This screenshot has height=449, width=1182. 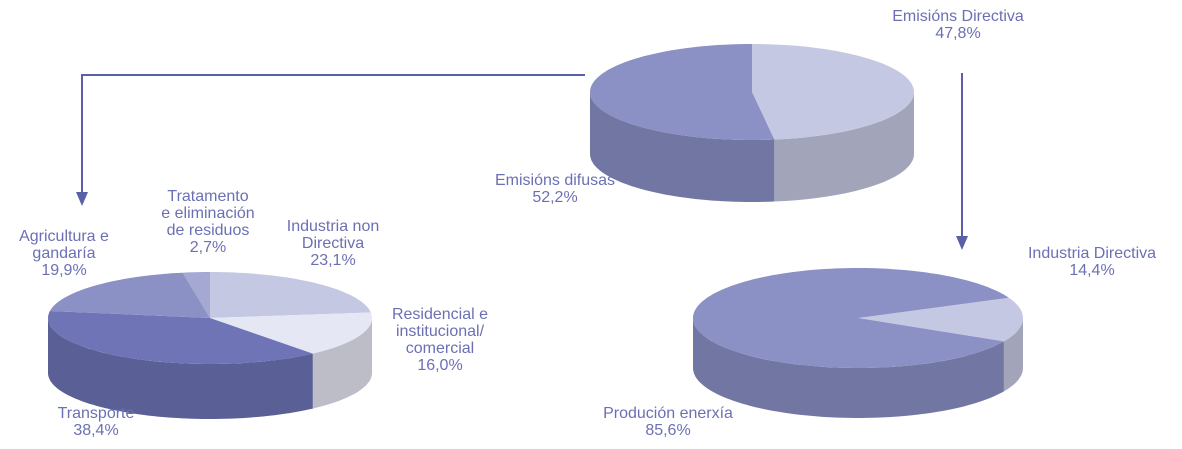 I want to click on slice-label: Transporte, so click(x=96, y=413).